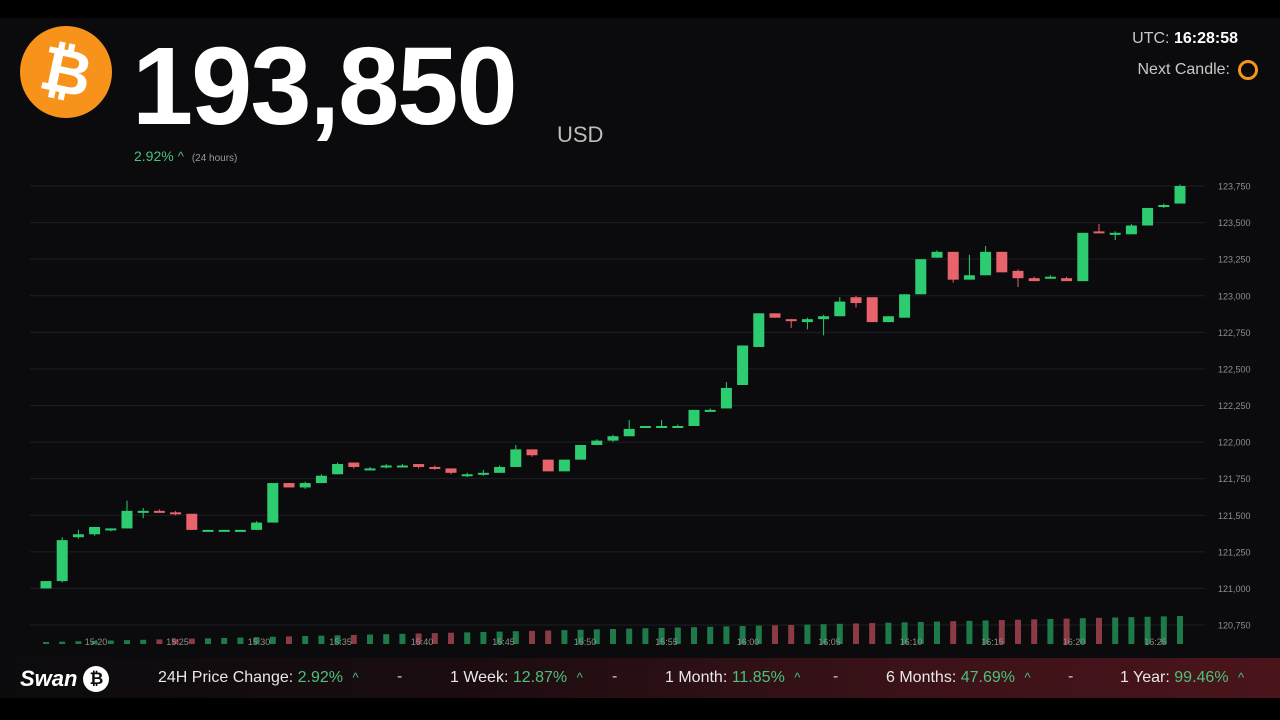 The image size is (1280, 720). I want to click on x-tick-label: 16:00, so click(748, 642).